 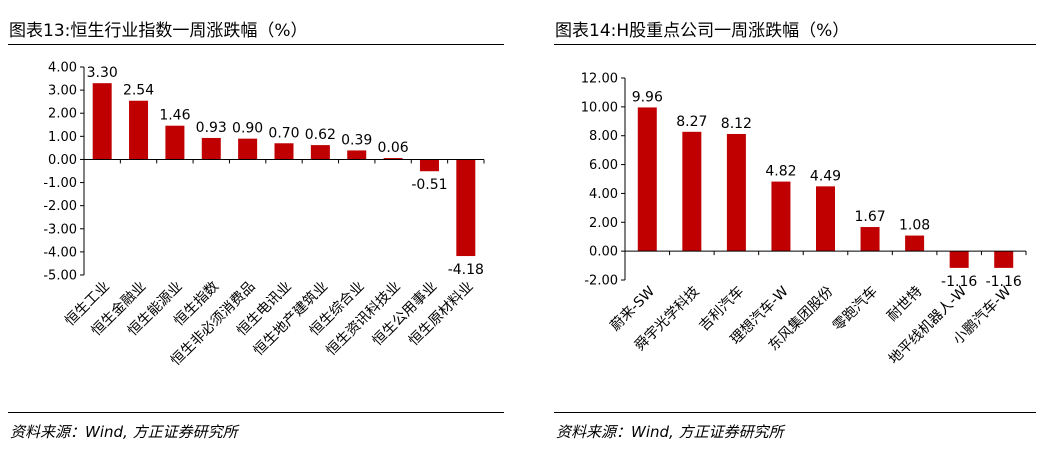 I want to click on category-label: 零跑汽车, so click(x=855, y=309).